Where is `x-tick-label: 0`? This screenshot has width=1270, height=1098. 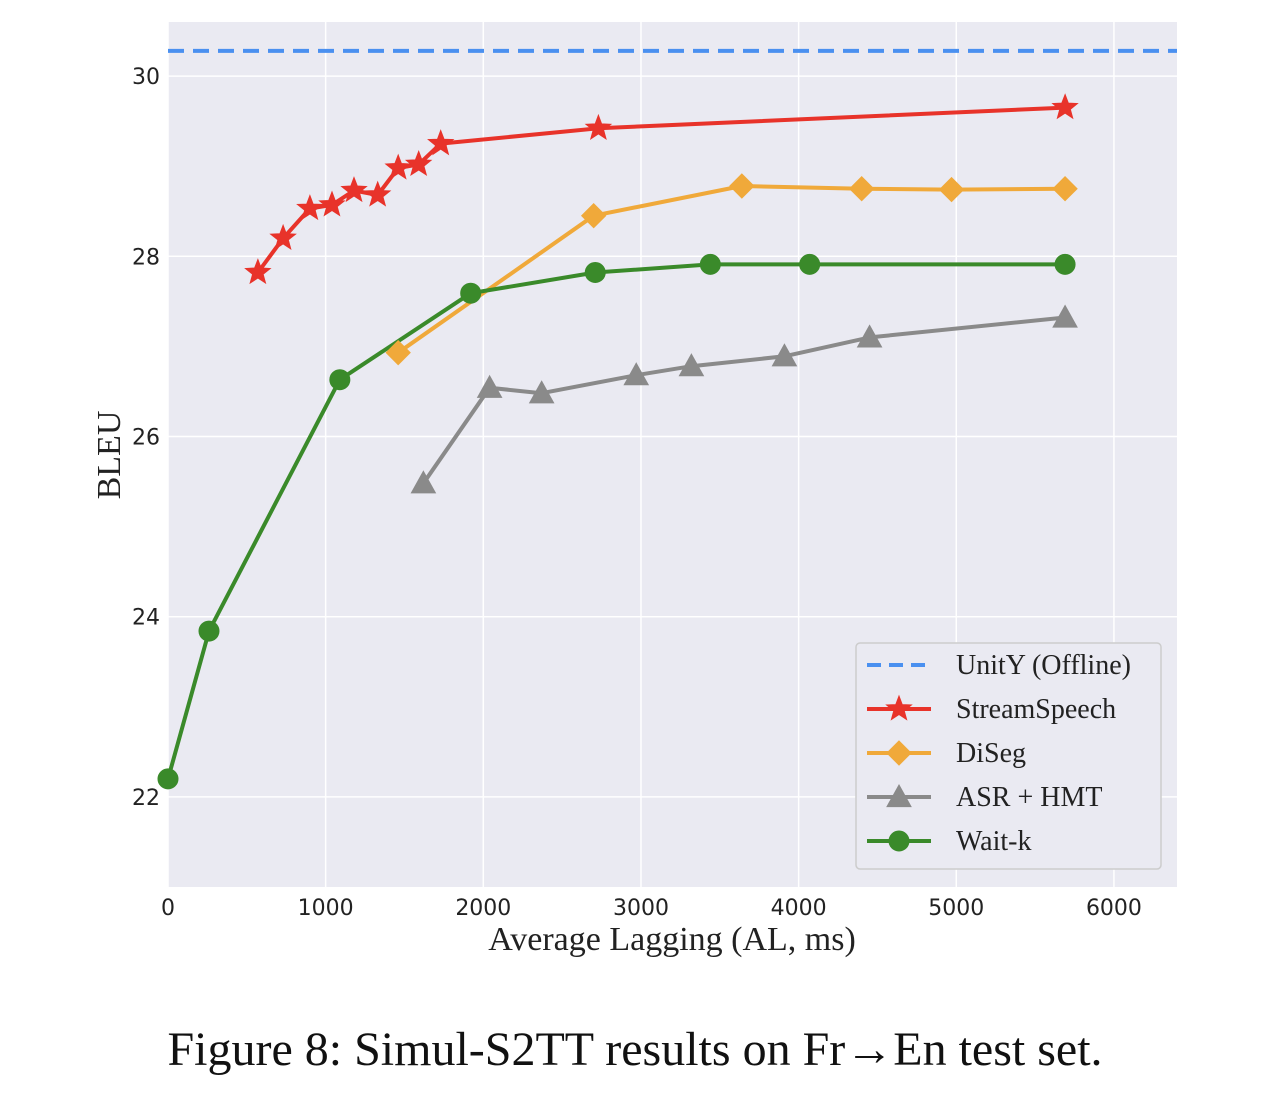
x-tick-label: 0 is located at coordinates (168, 908).